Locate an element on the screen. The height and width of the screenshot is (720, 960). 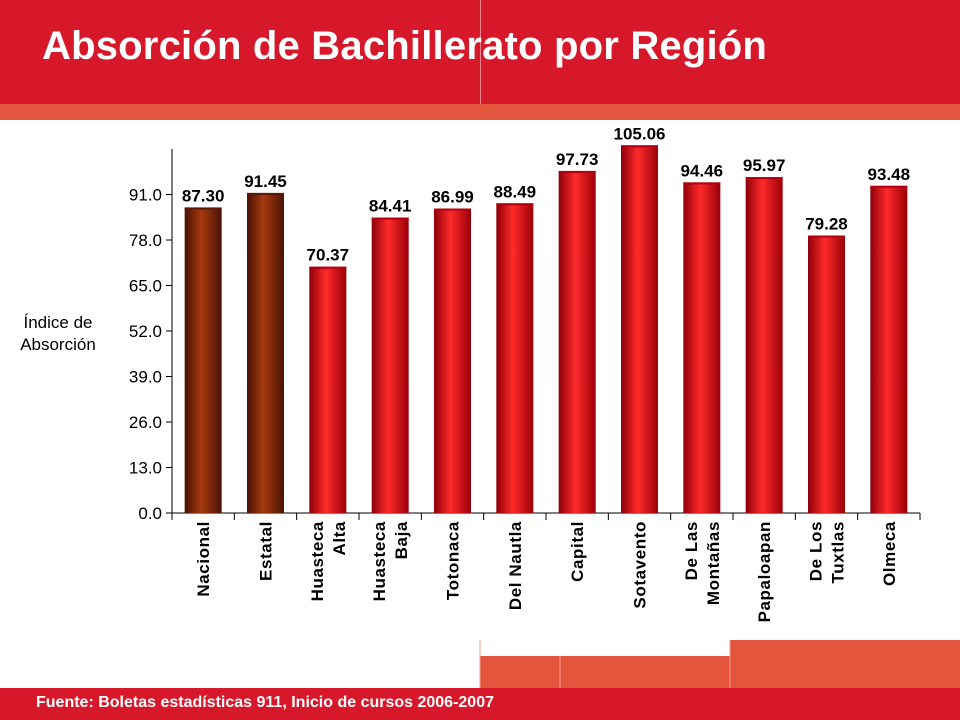
x-tick-label: Olmeca is located at coordinates (889, 553).